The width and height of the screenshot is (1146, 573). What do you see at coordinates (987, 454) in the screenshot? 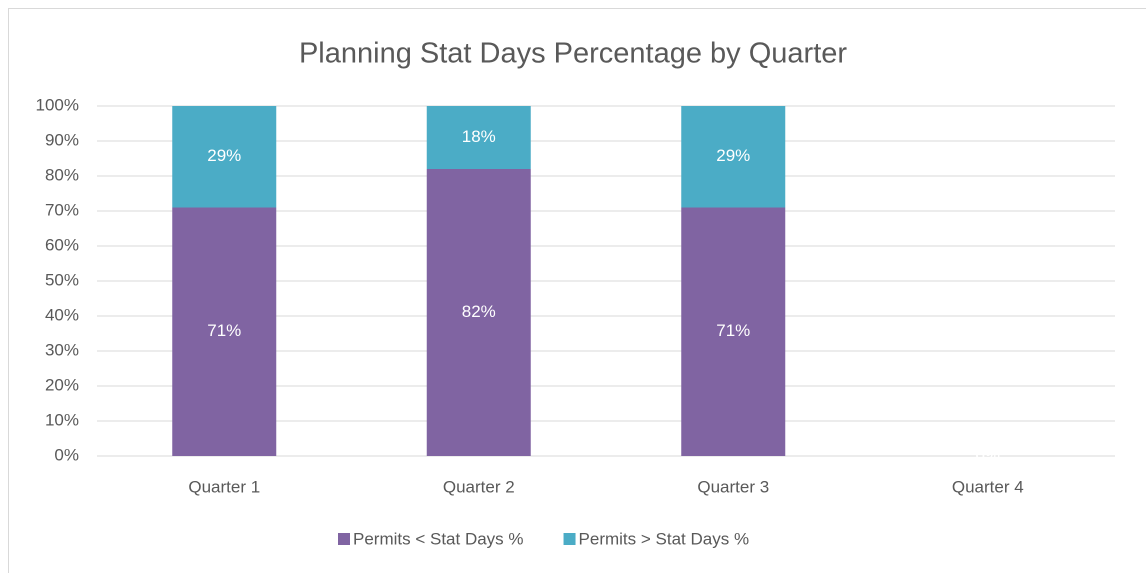
I see `data-label: 0%` at bounding box center [987, 454].